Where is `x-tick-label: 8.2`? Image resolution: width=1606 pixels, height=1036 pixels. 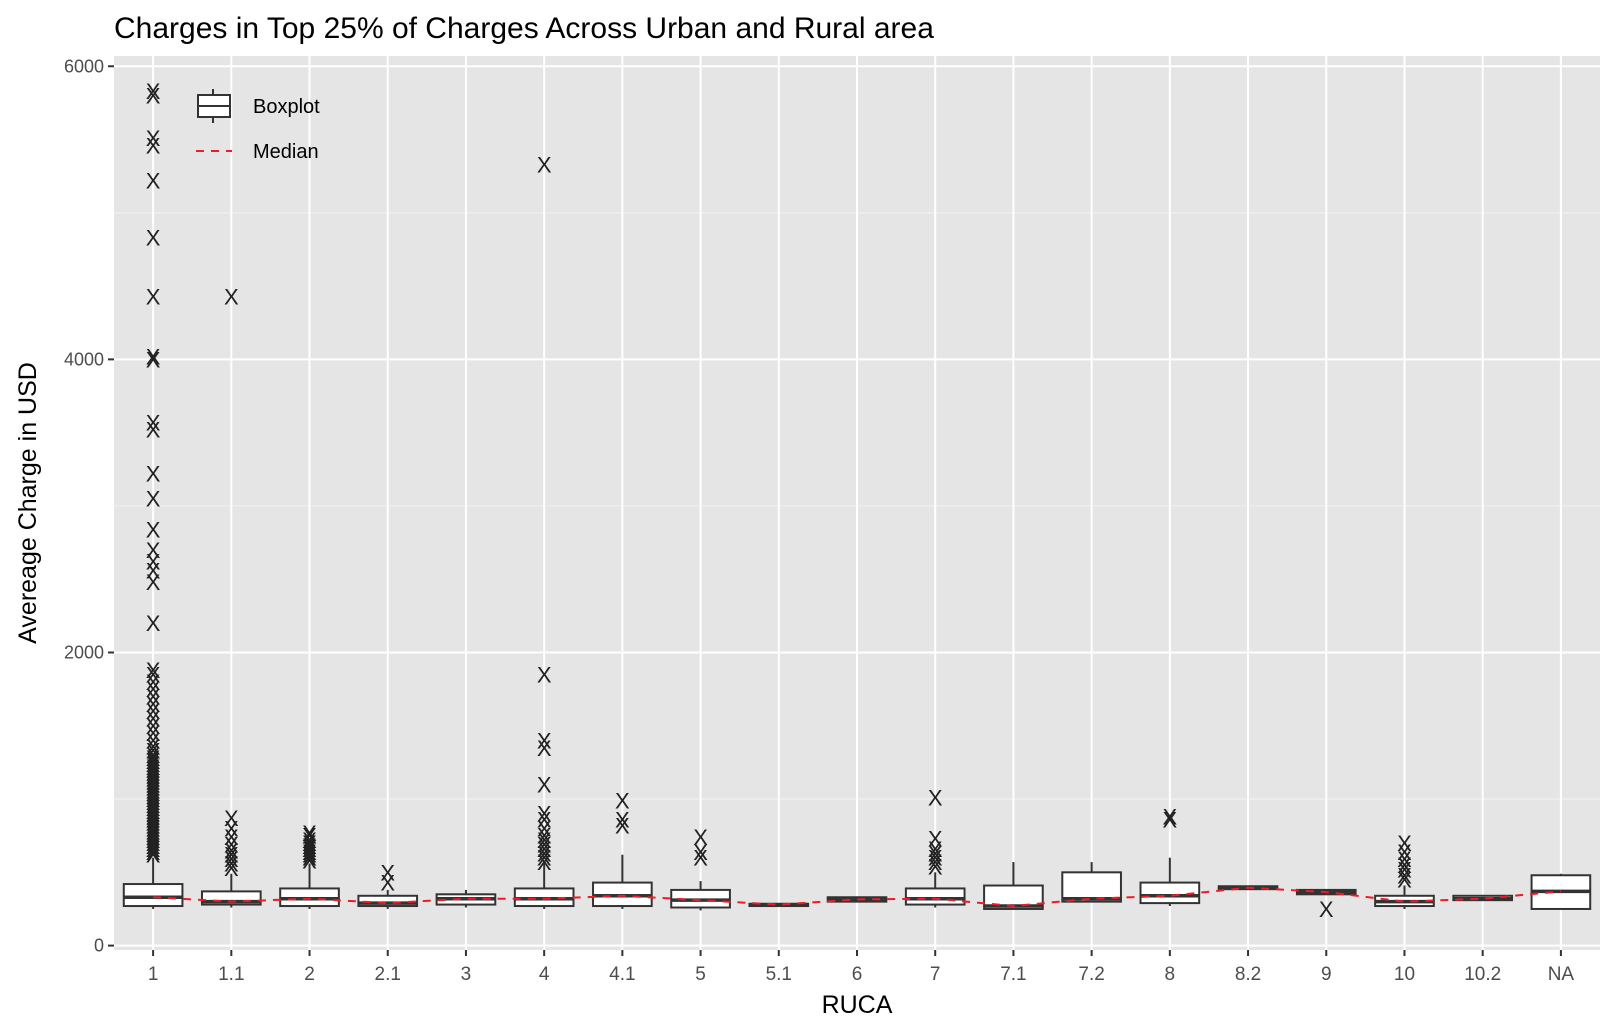 x-tick-label: 8.2 is located at coordinates (1248, 974).